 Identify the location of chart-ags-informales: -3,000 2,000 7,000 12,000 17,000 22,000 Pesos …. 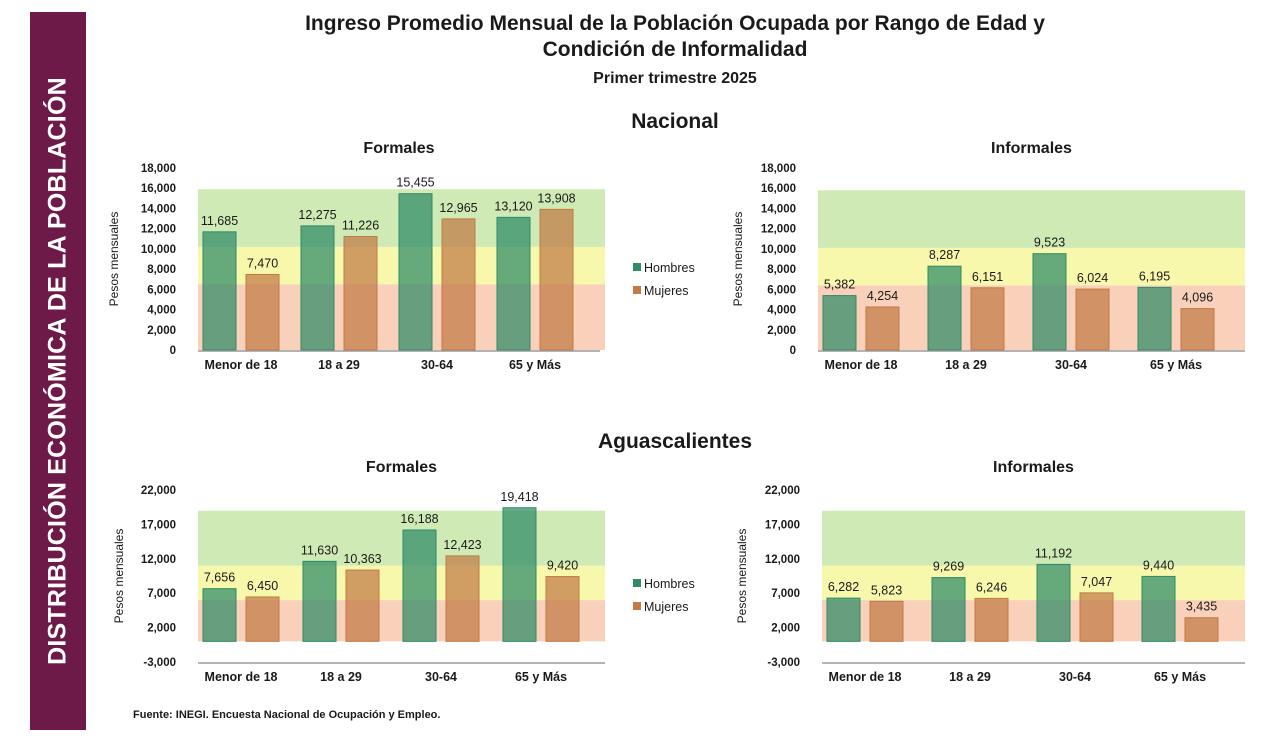
(990, 571).